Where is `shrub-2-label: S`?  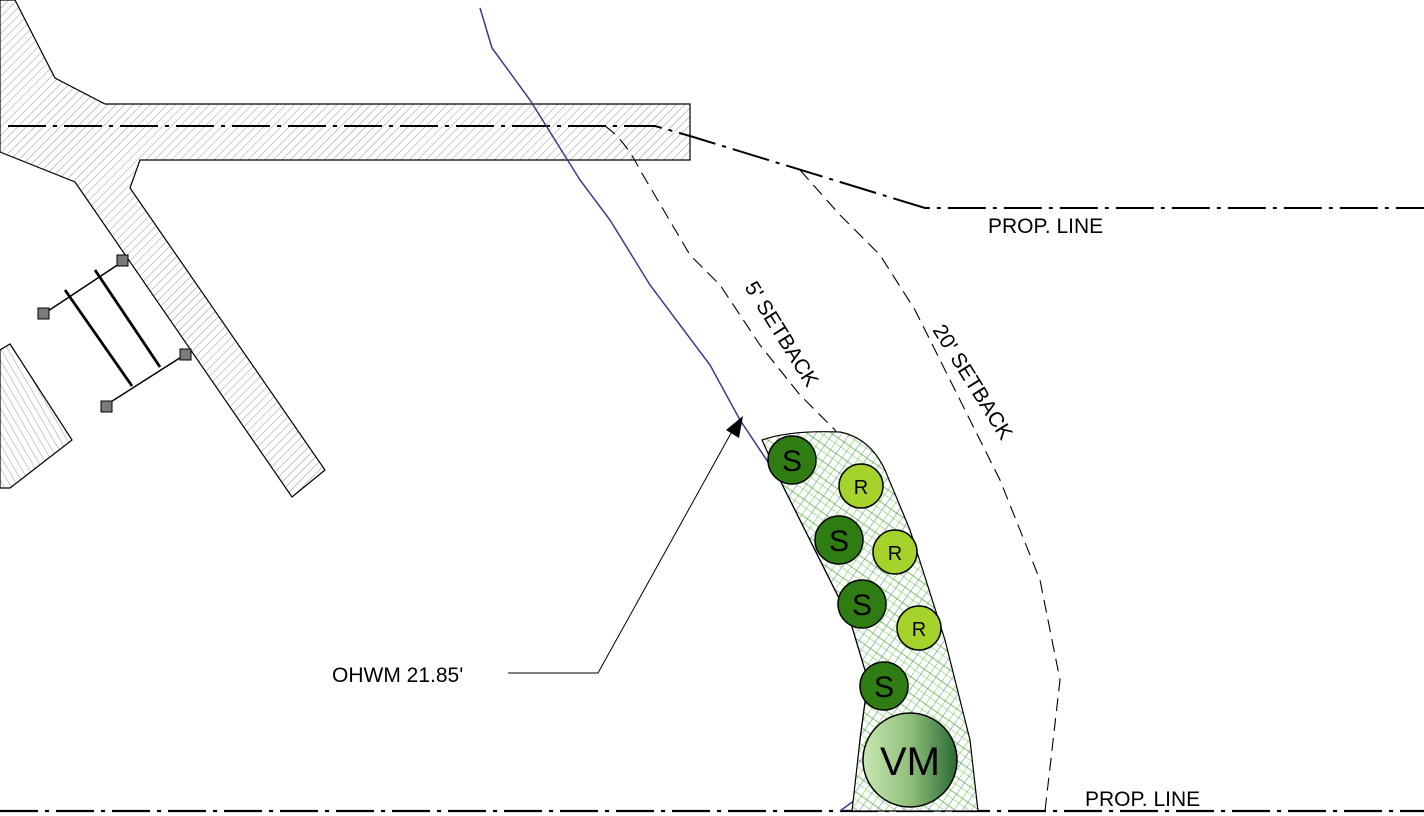
shrub-2-label: S is located at coordinates (839, 541).